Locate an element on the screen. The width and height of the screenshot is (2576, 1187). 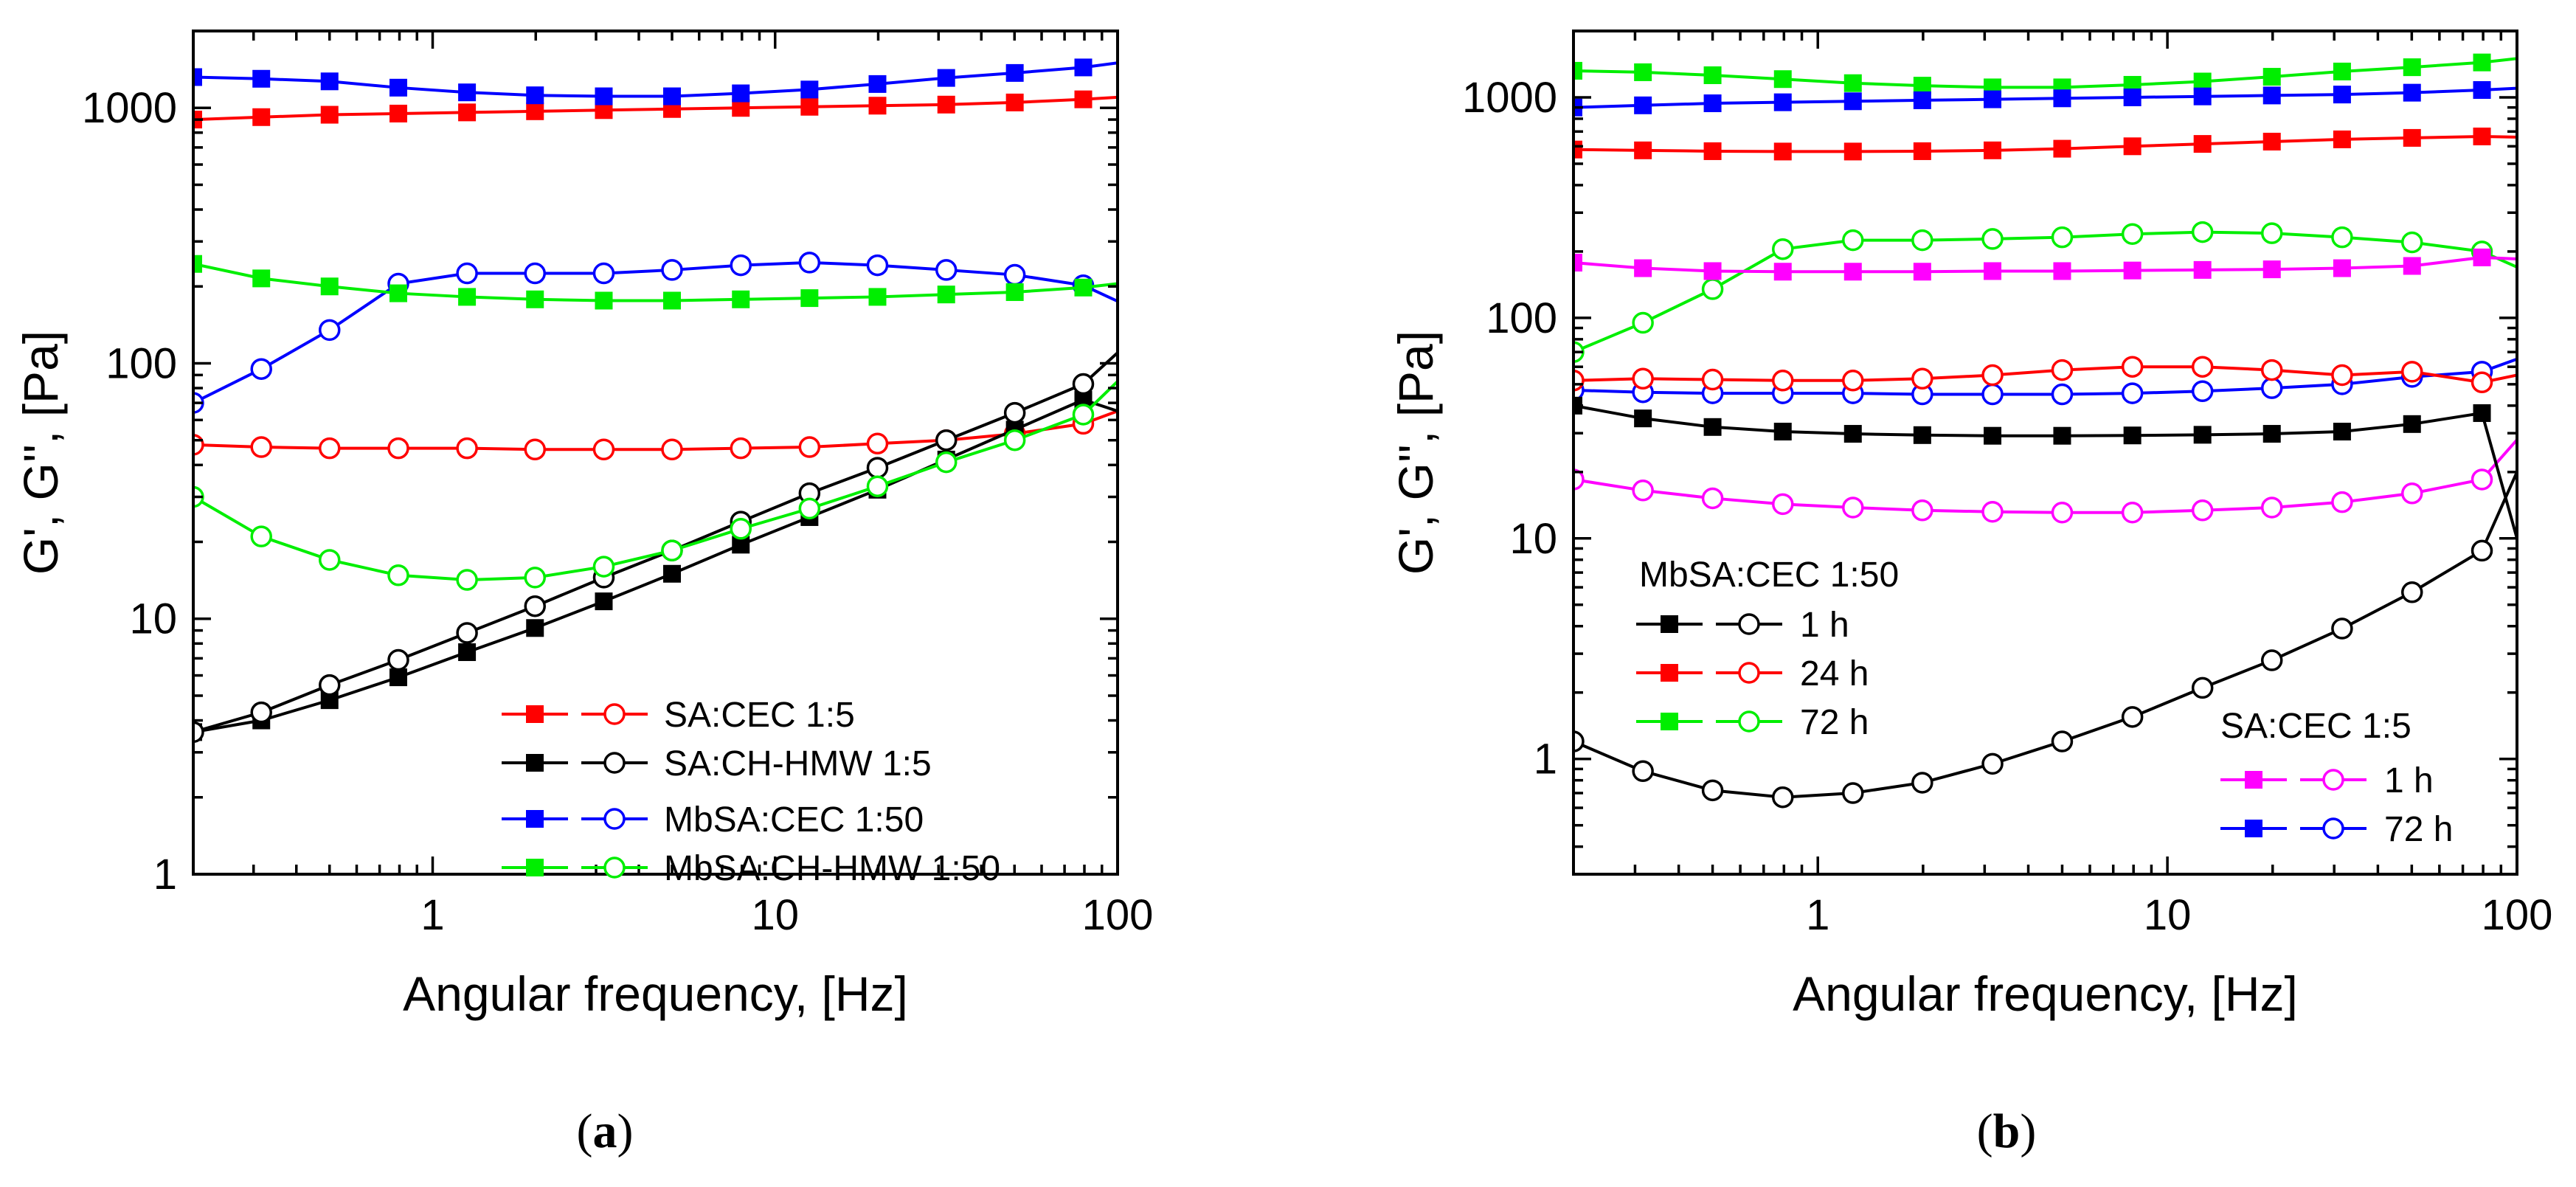
legend-label: SA:CEC 1:5 is located at coordinates (759, 715).